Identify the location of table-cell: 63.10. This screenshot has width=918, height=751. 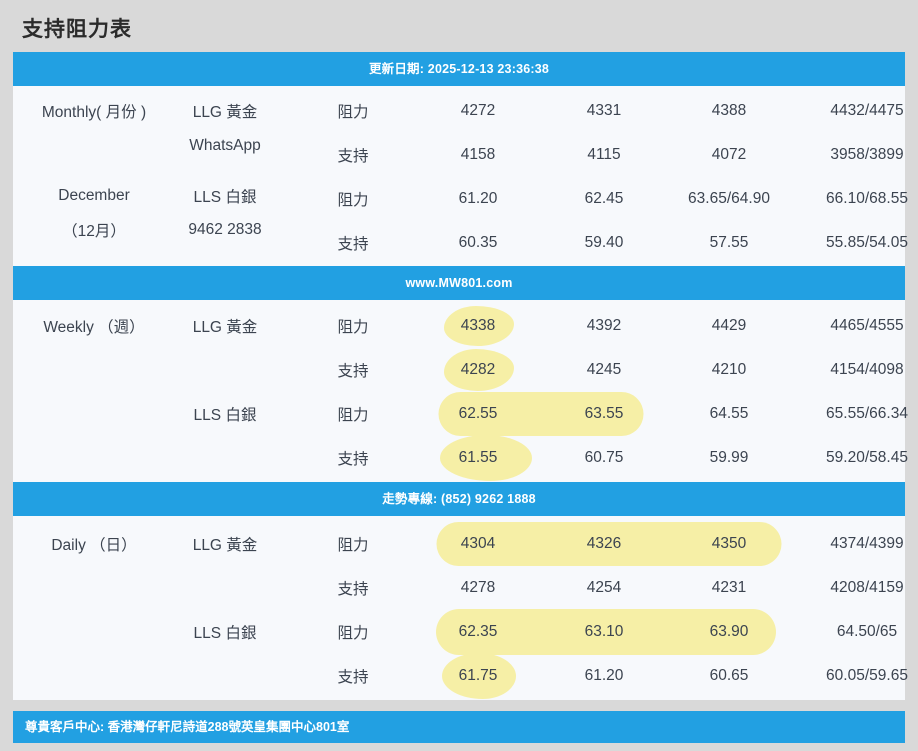
(604, 631).